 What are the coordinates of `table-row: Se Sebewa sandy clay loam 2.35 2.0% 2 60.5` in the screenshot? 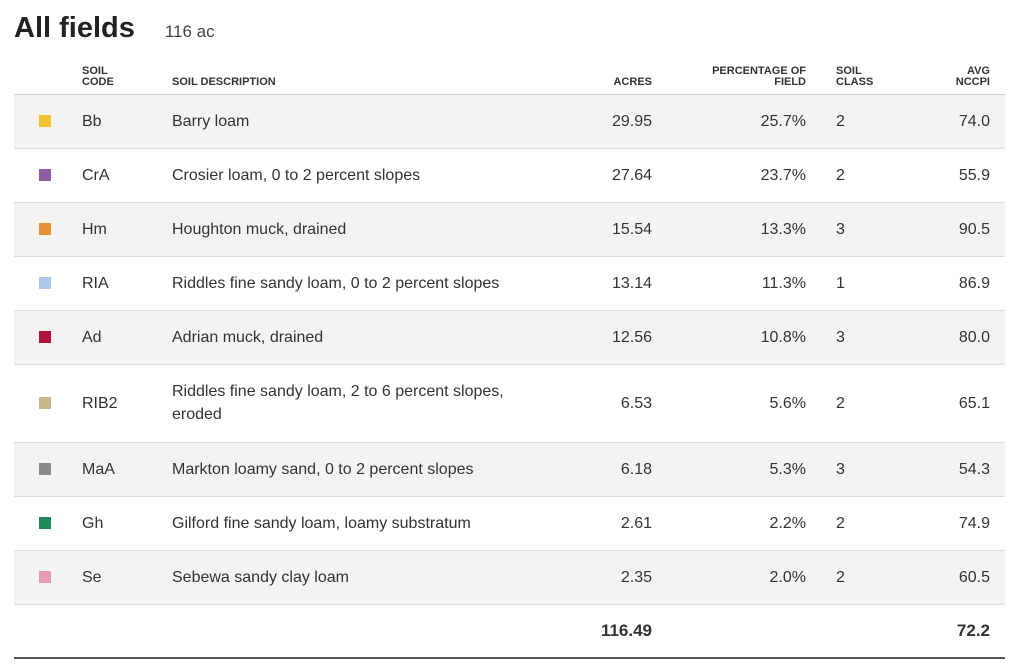 It's located at (509, 577).